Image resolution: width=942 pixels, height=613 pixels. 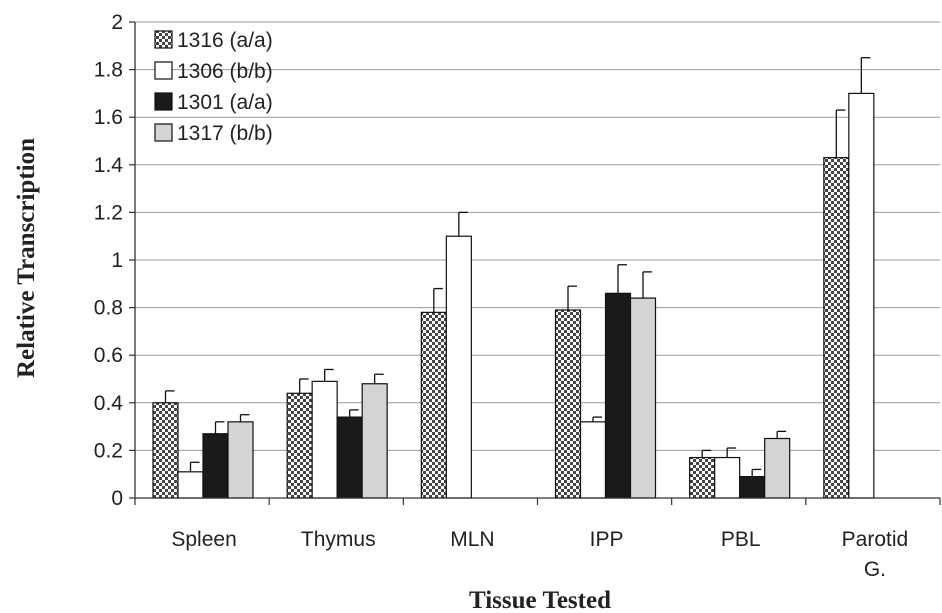 What do you see at coordinates (108, 308) in the screenshot?
I see `y-tick-label: 0.8` at bounding box center [108, 308].